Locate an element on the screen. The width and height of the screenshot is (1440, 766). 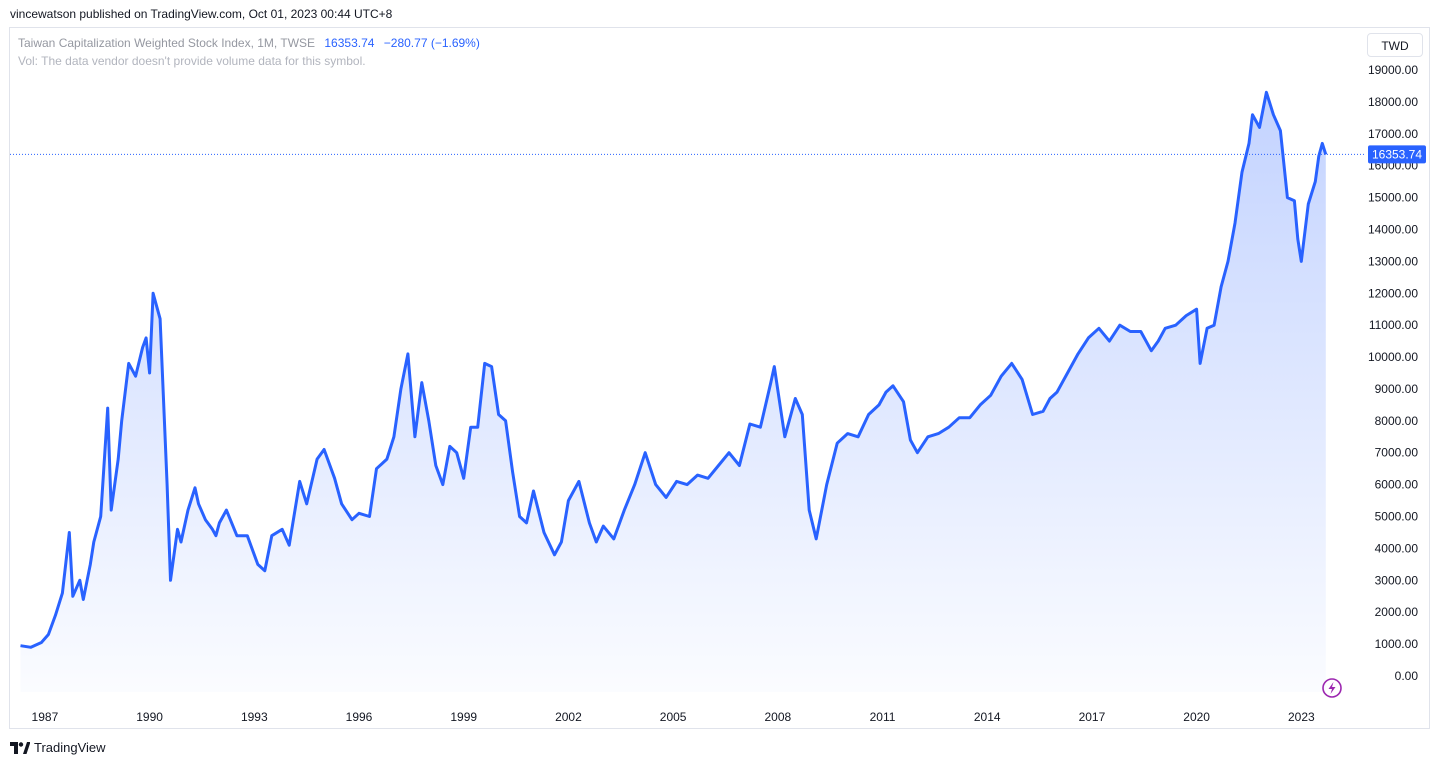
y-tick-label: 3000.00 is located at coordinates (1397, 580).